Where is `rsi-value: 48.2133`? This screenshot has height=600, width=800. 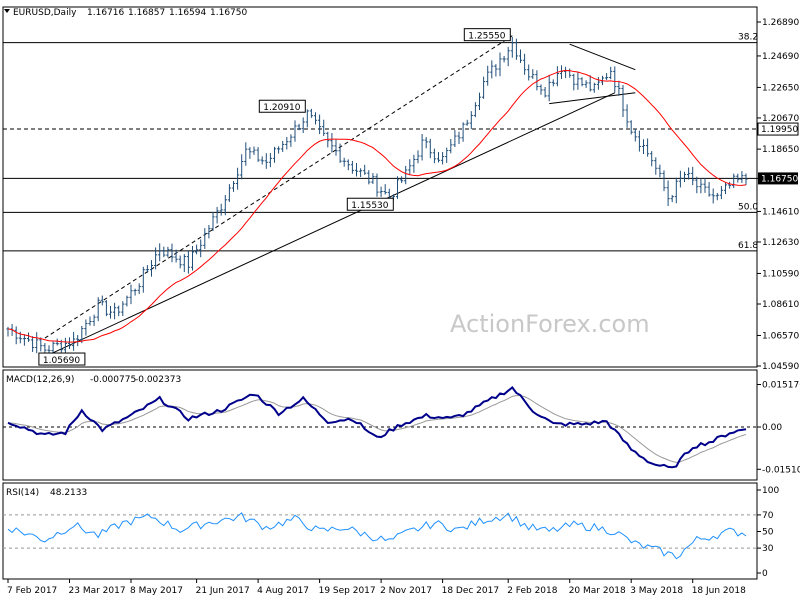 rsi-value: 48.2133 is located at coordinates (68, 493).